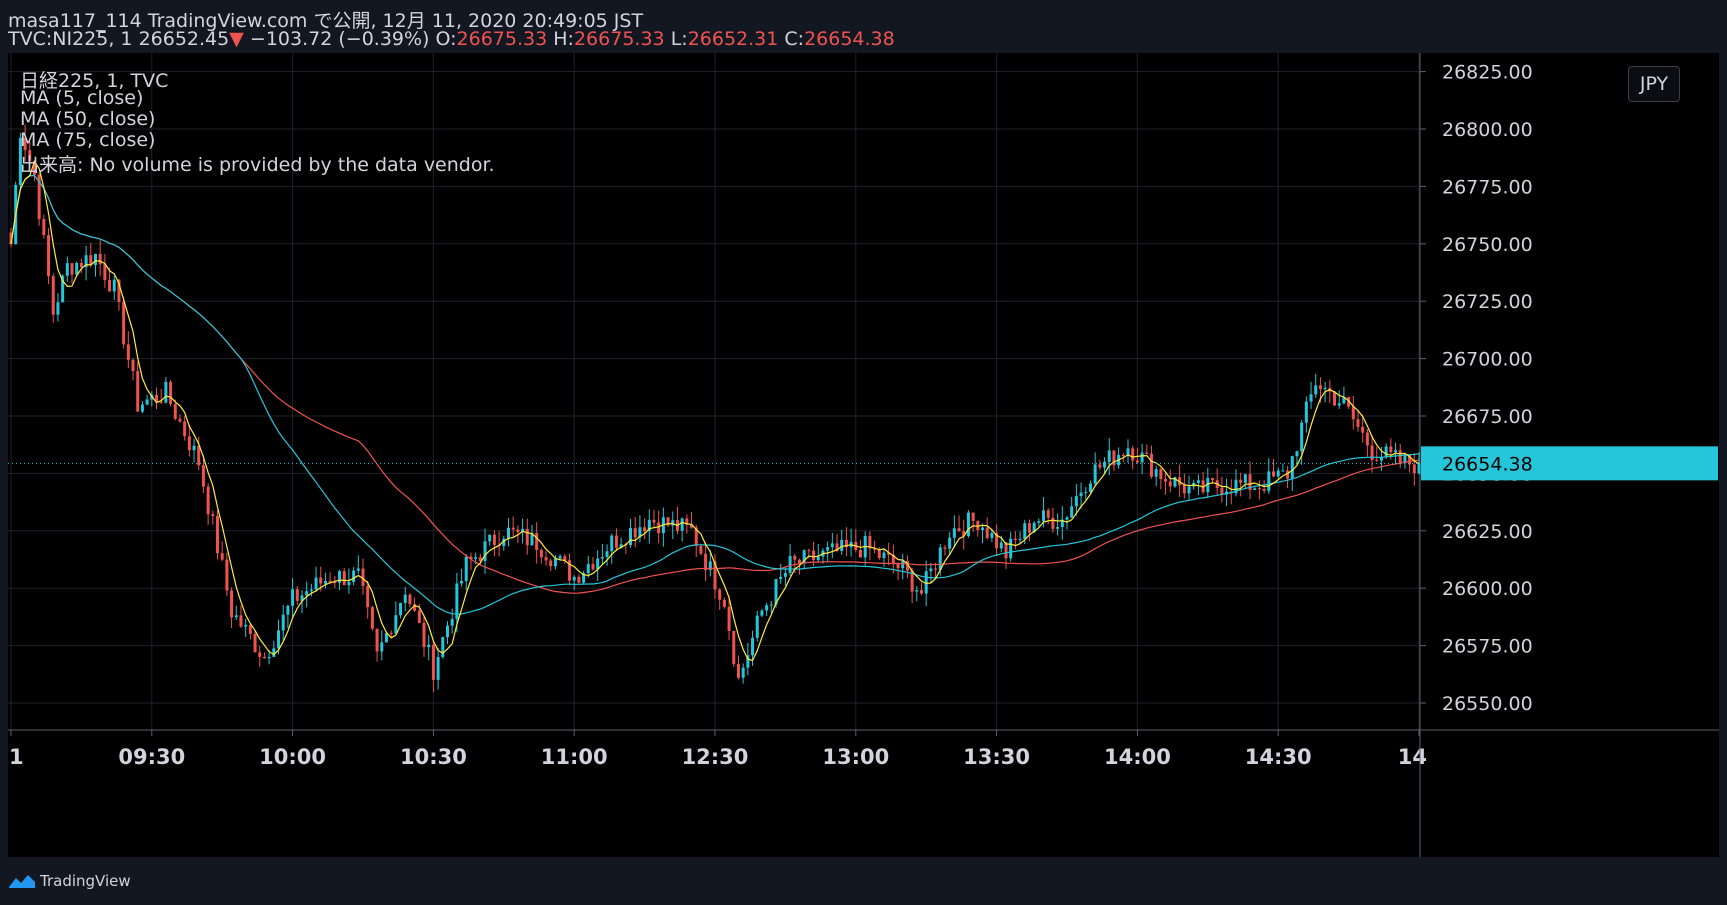 This screenshot has height=905, width=1727. What do you see at coordinates (88, 140) in the screenshot?
I see `legend-ma75: MA (75, close)` at bounding box center [88, 140].